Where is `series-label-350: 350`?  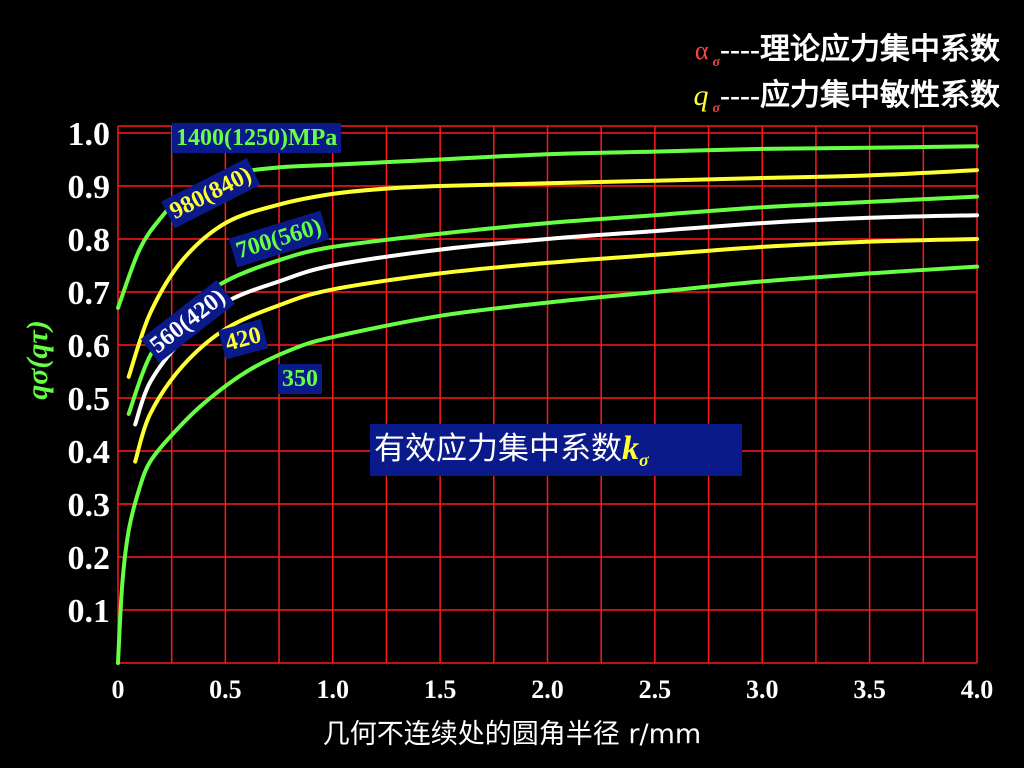
series-label-350: 350 is located at coordinates (300, 379).